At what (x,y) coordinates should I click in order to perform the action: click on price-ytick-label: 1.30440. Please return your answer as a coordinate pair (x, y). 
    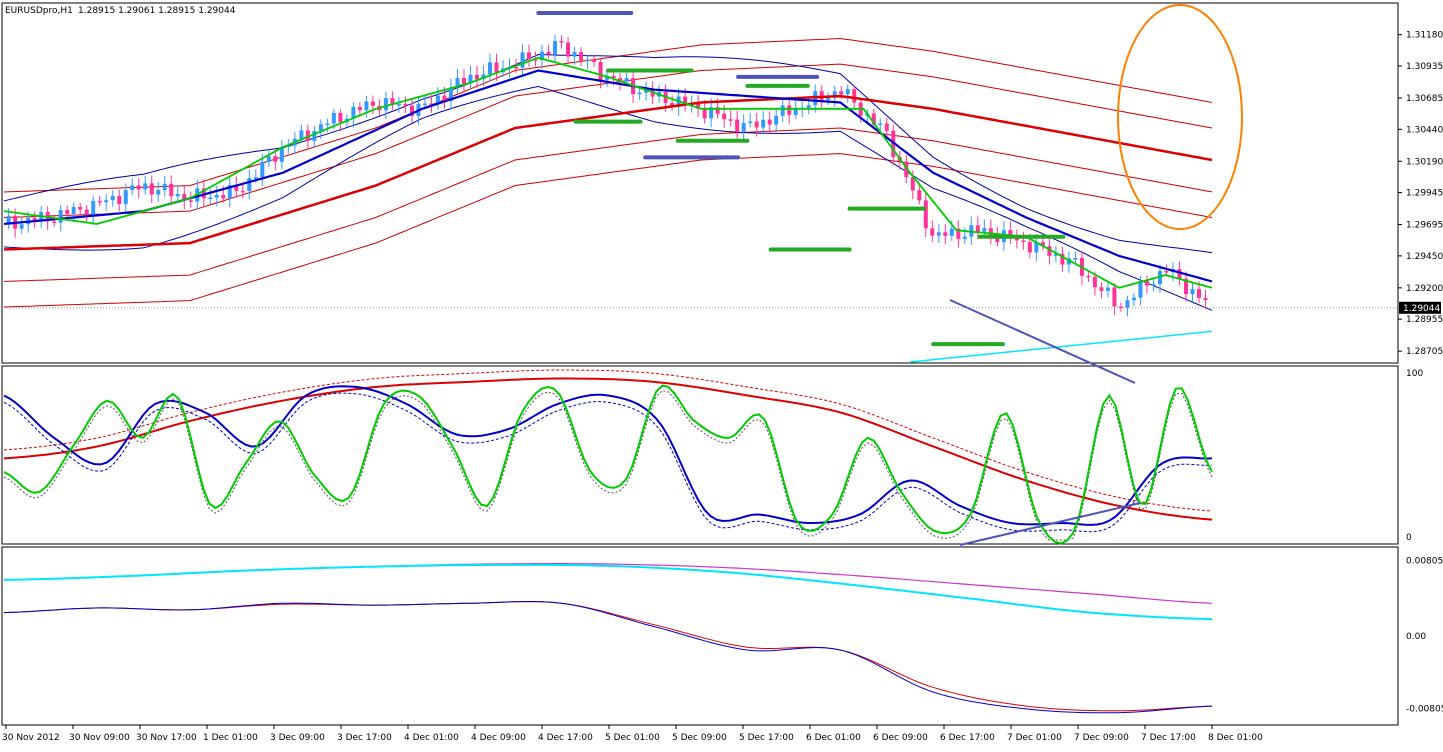
    Looking at the image, I should click on (1424, 130).